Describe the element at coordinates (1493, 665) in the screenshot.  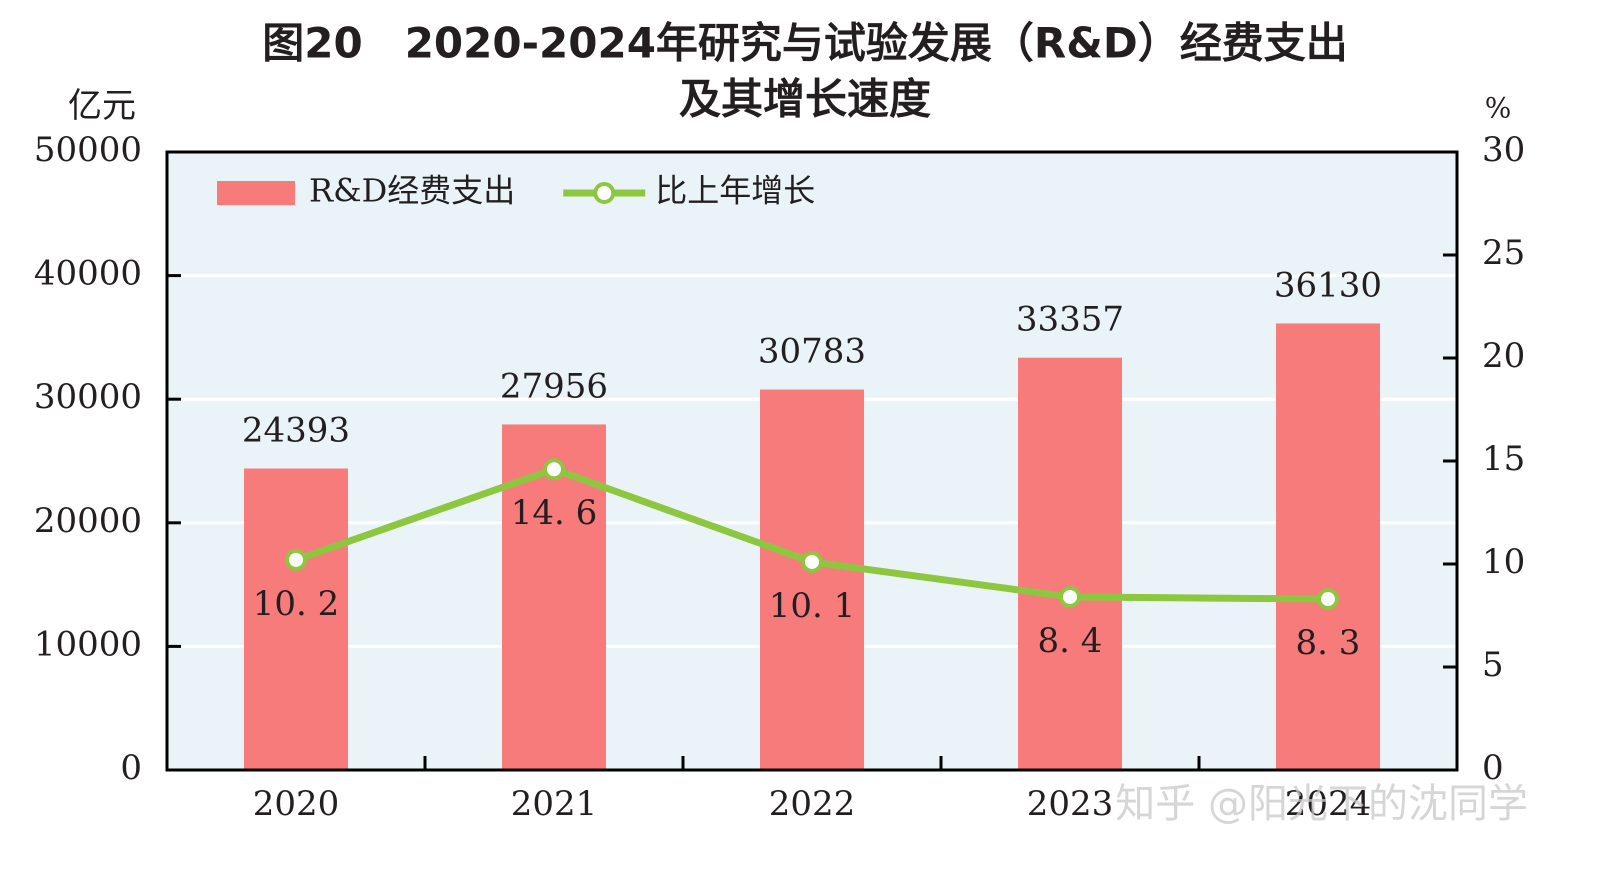
I see `y2-tick-label: 5` at that location.